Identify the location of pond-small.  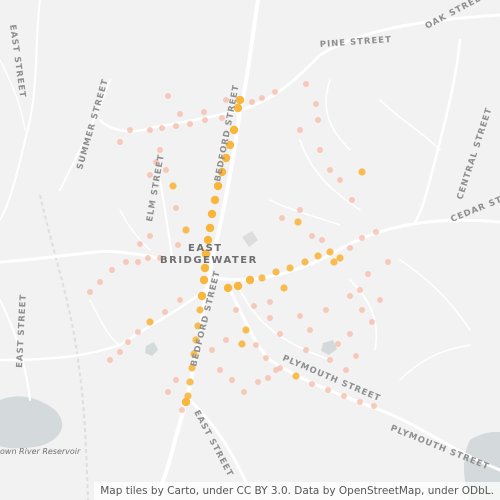
(151, 349).